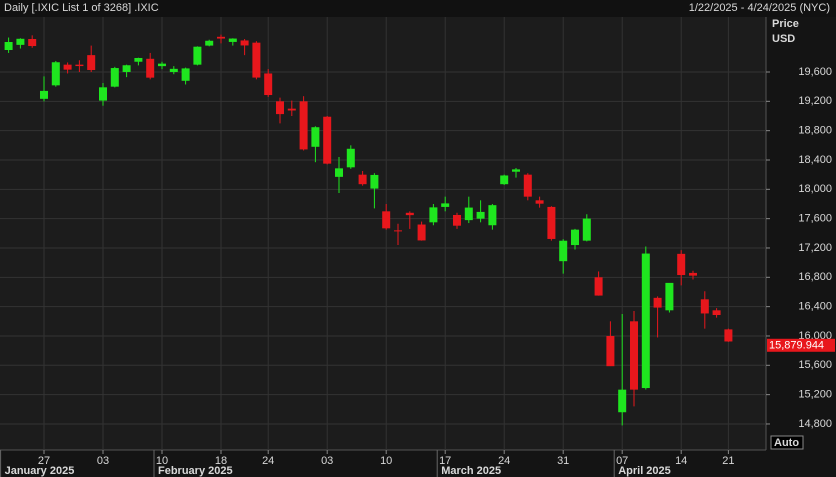 The width and height of the screenshot is (836, 477). Describe the element at coordinates (445, 461) in the screenshot. I see `x-tick-label: 17` at that location.